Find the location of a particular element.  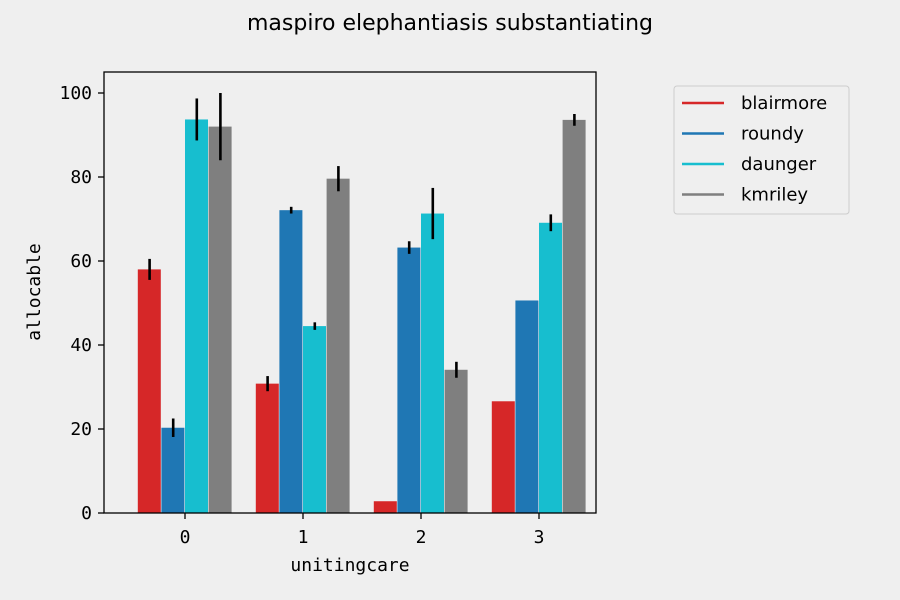

y-axis-label: allocable is located at coordinates (34, 292).